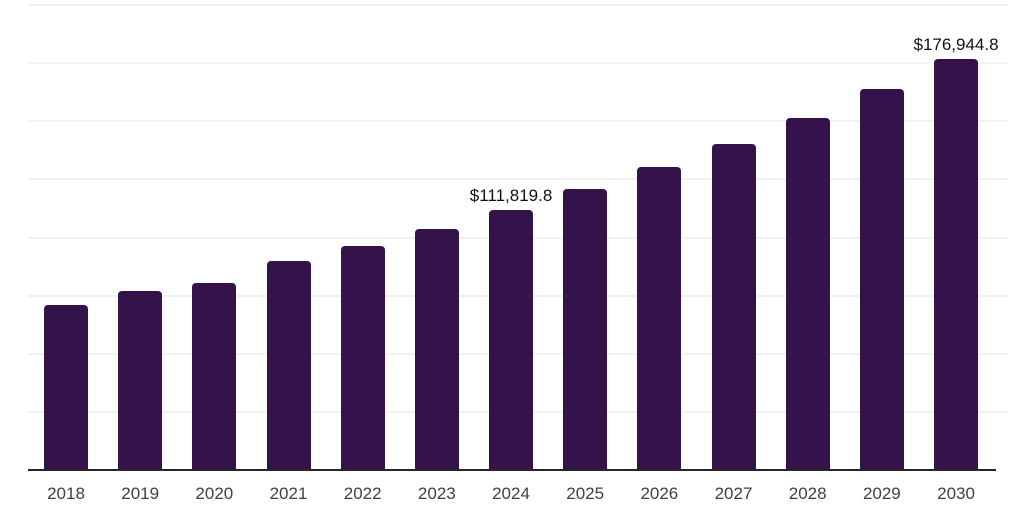 The height and width of the screenshot is (512, 1024). What do you see at coordinates (956, 493) in the screenshot?
I see `x-tick-label-2030: 2030` at bounding box center [956, 493].